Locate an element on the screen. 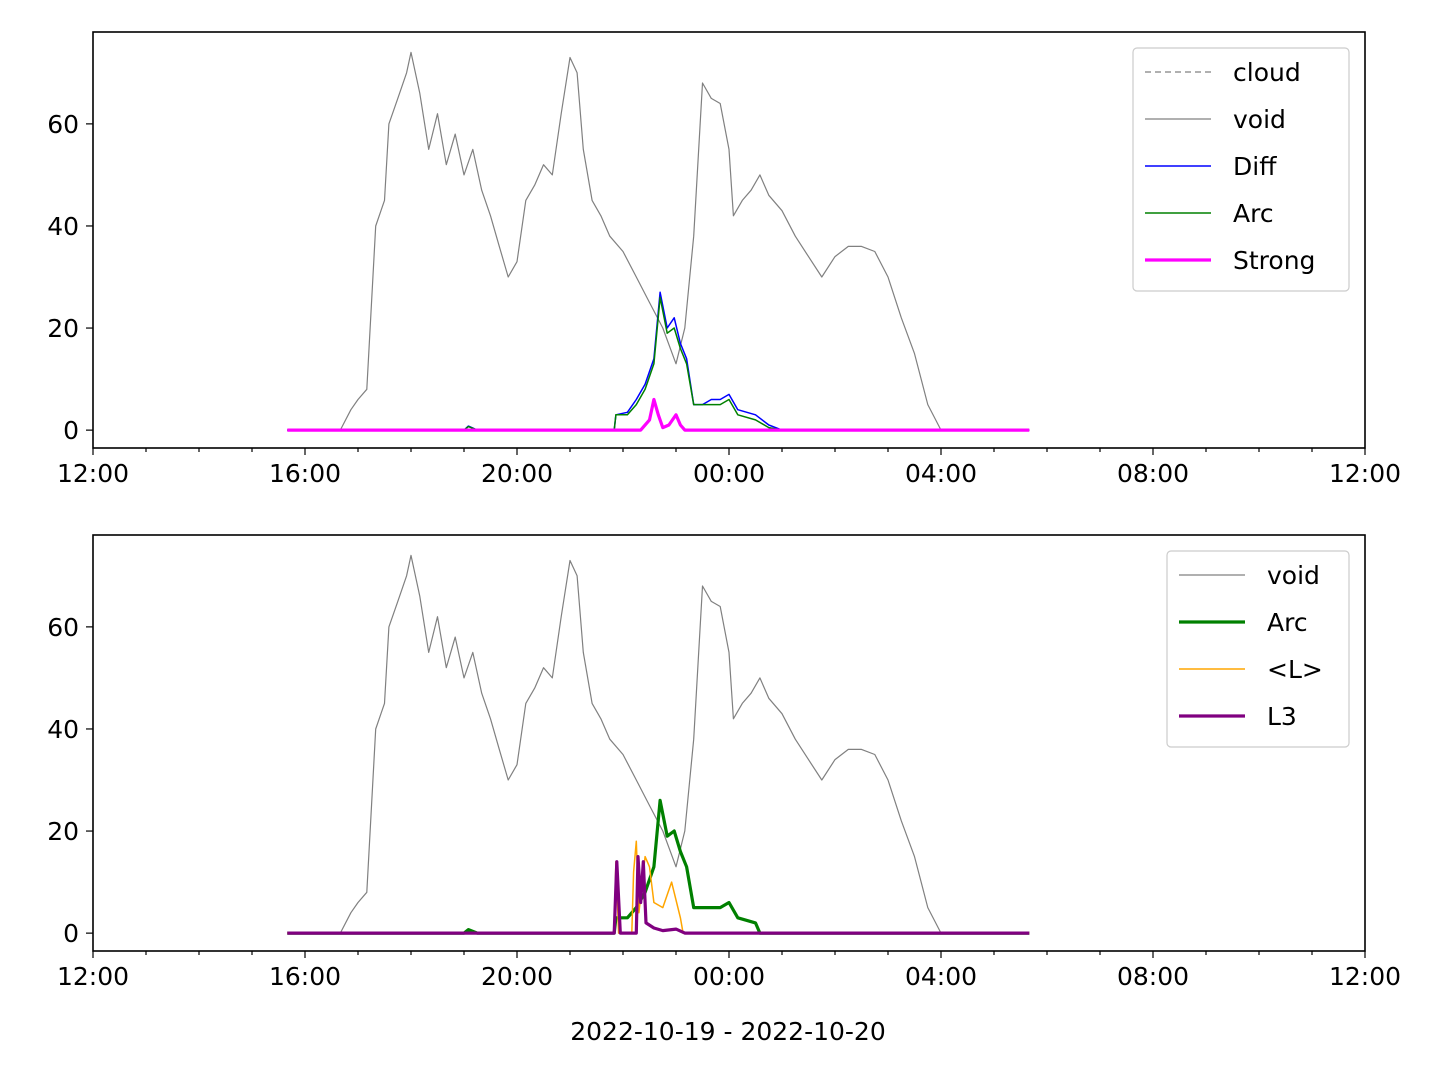 The image size is (1440, 1080). top-x-tick-label: 04:00 is located at coordinates (941, 473).